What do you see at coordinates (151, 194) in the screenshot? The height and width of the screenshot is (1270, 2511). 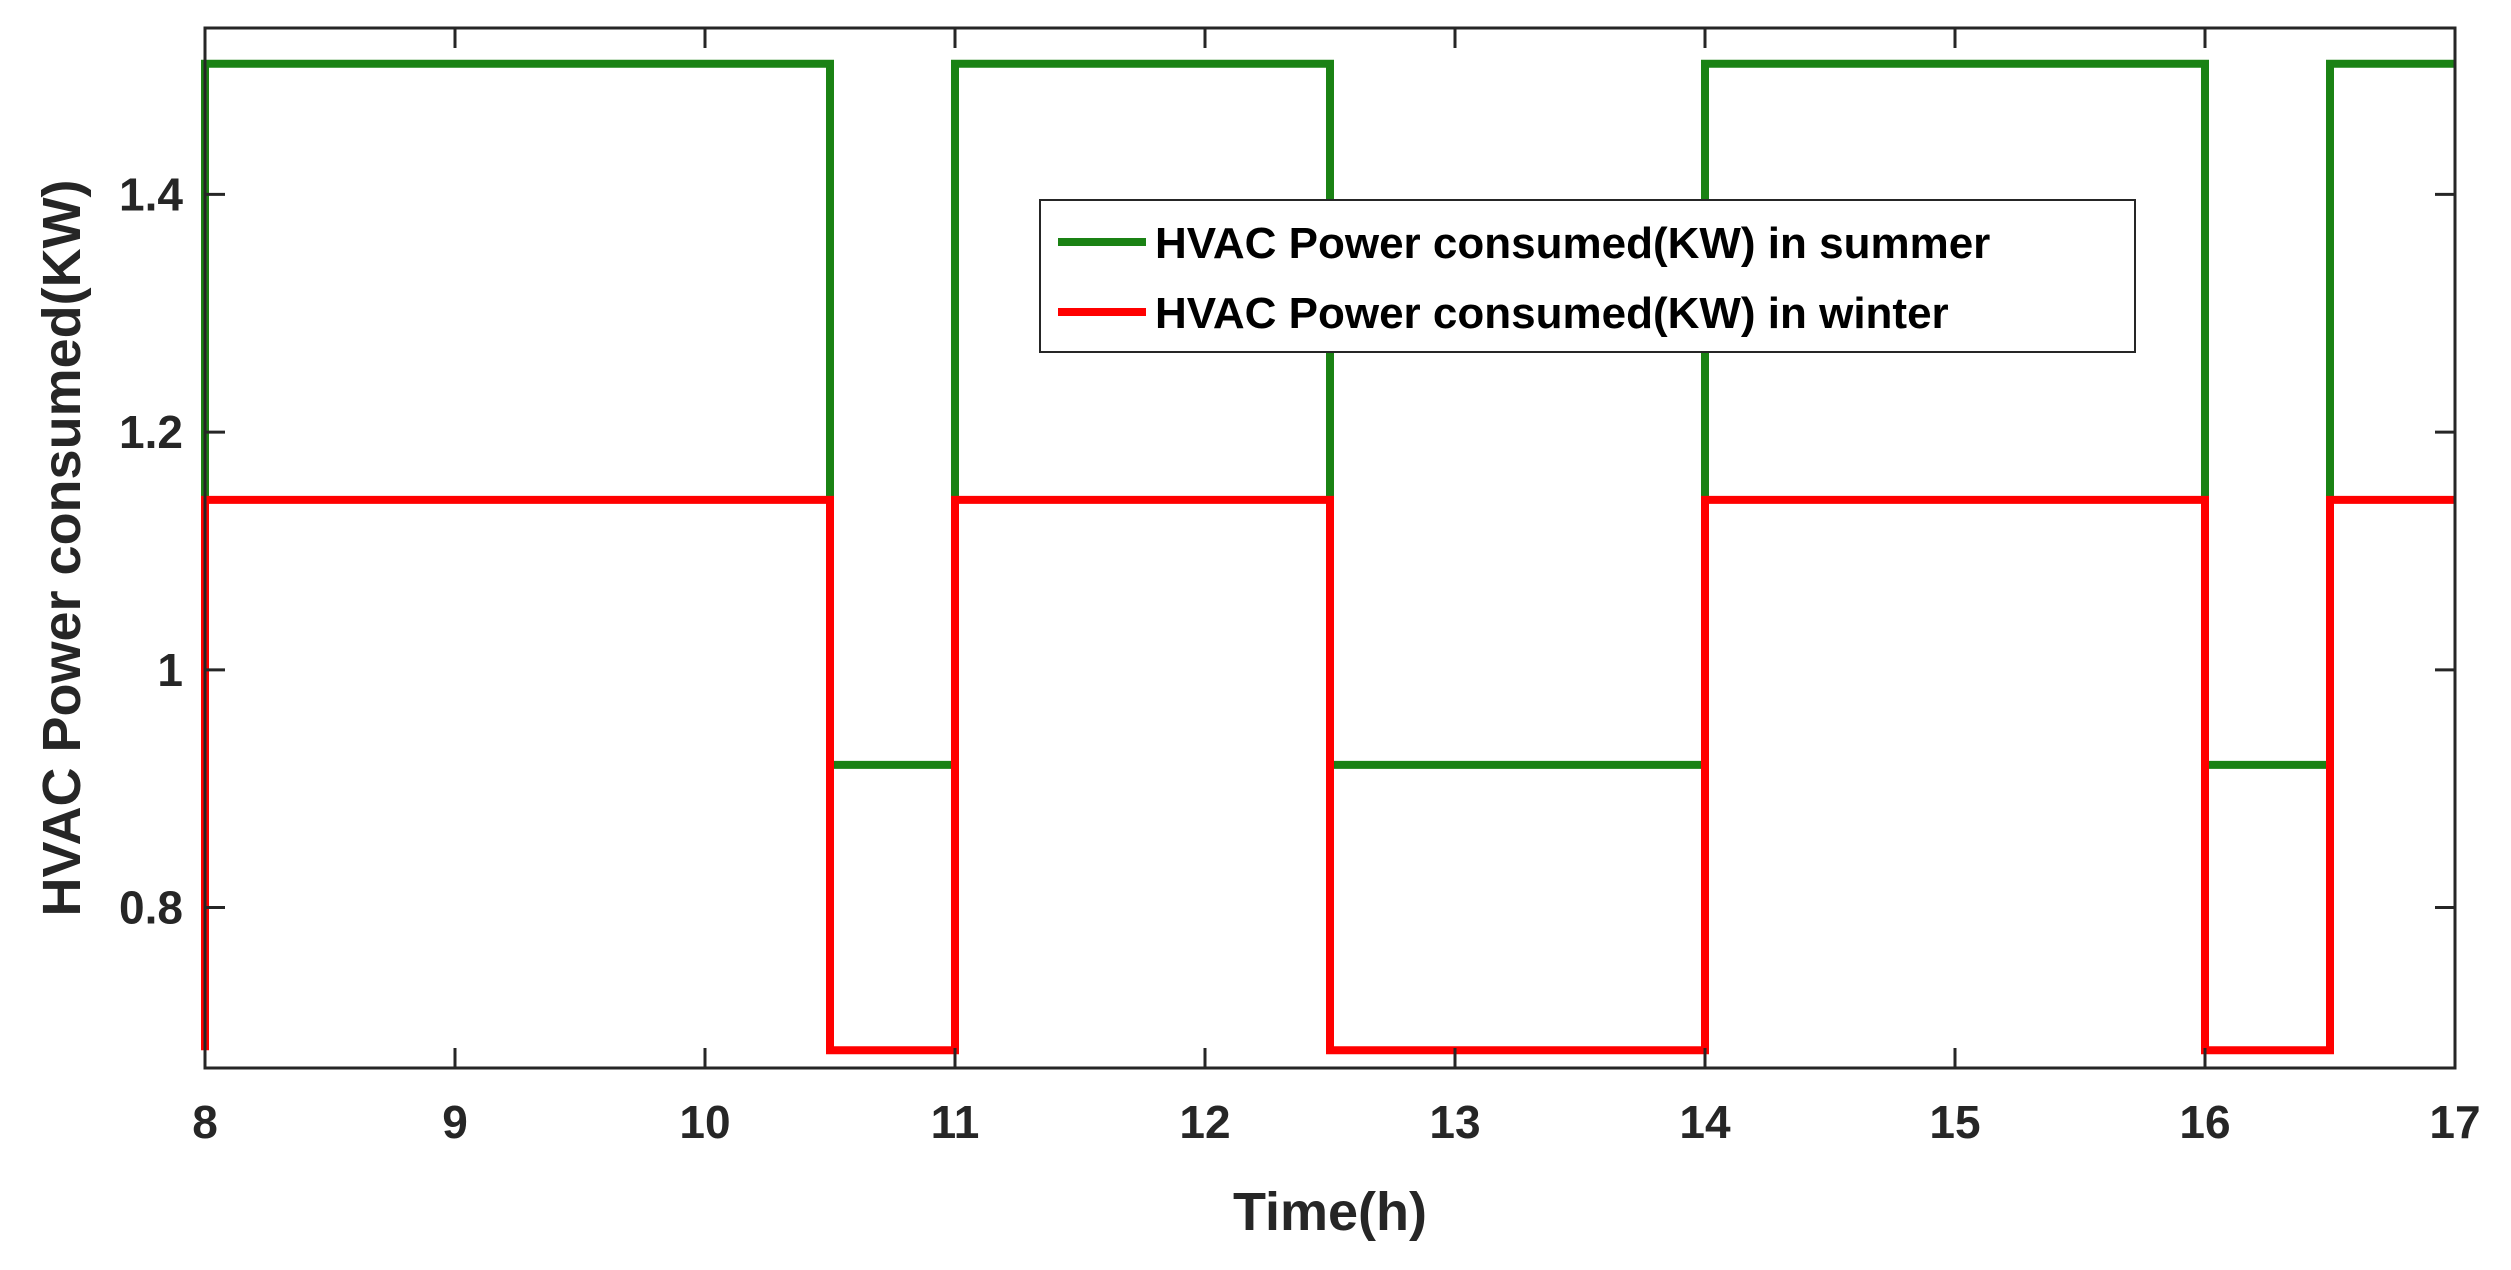 I see `y-tick-label: 1.4` at bounding box center [151, 194].